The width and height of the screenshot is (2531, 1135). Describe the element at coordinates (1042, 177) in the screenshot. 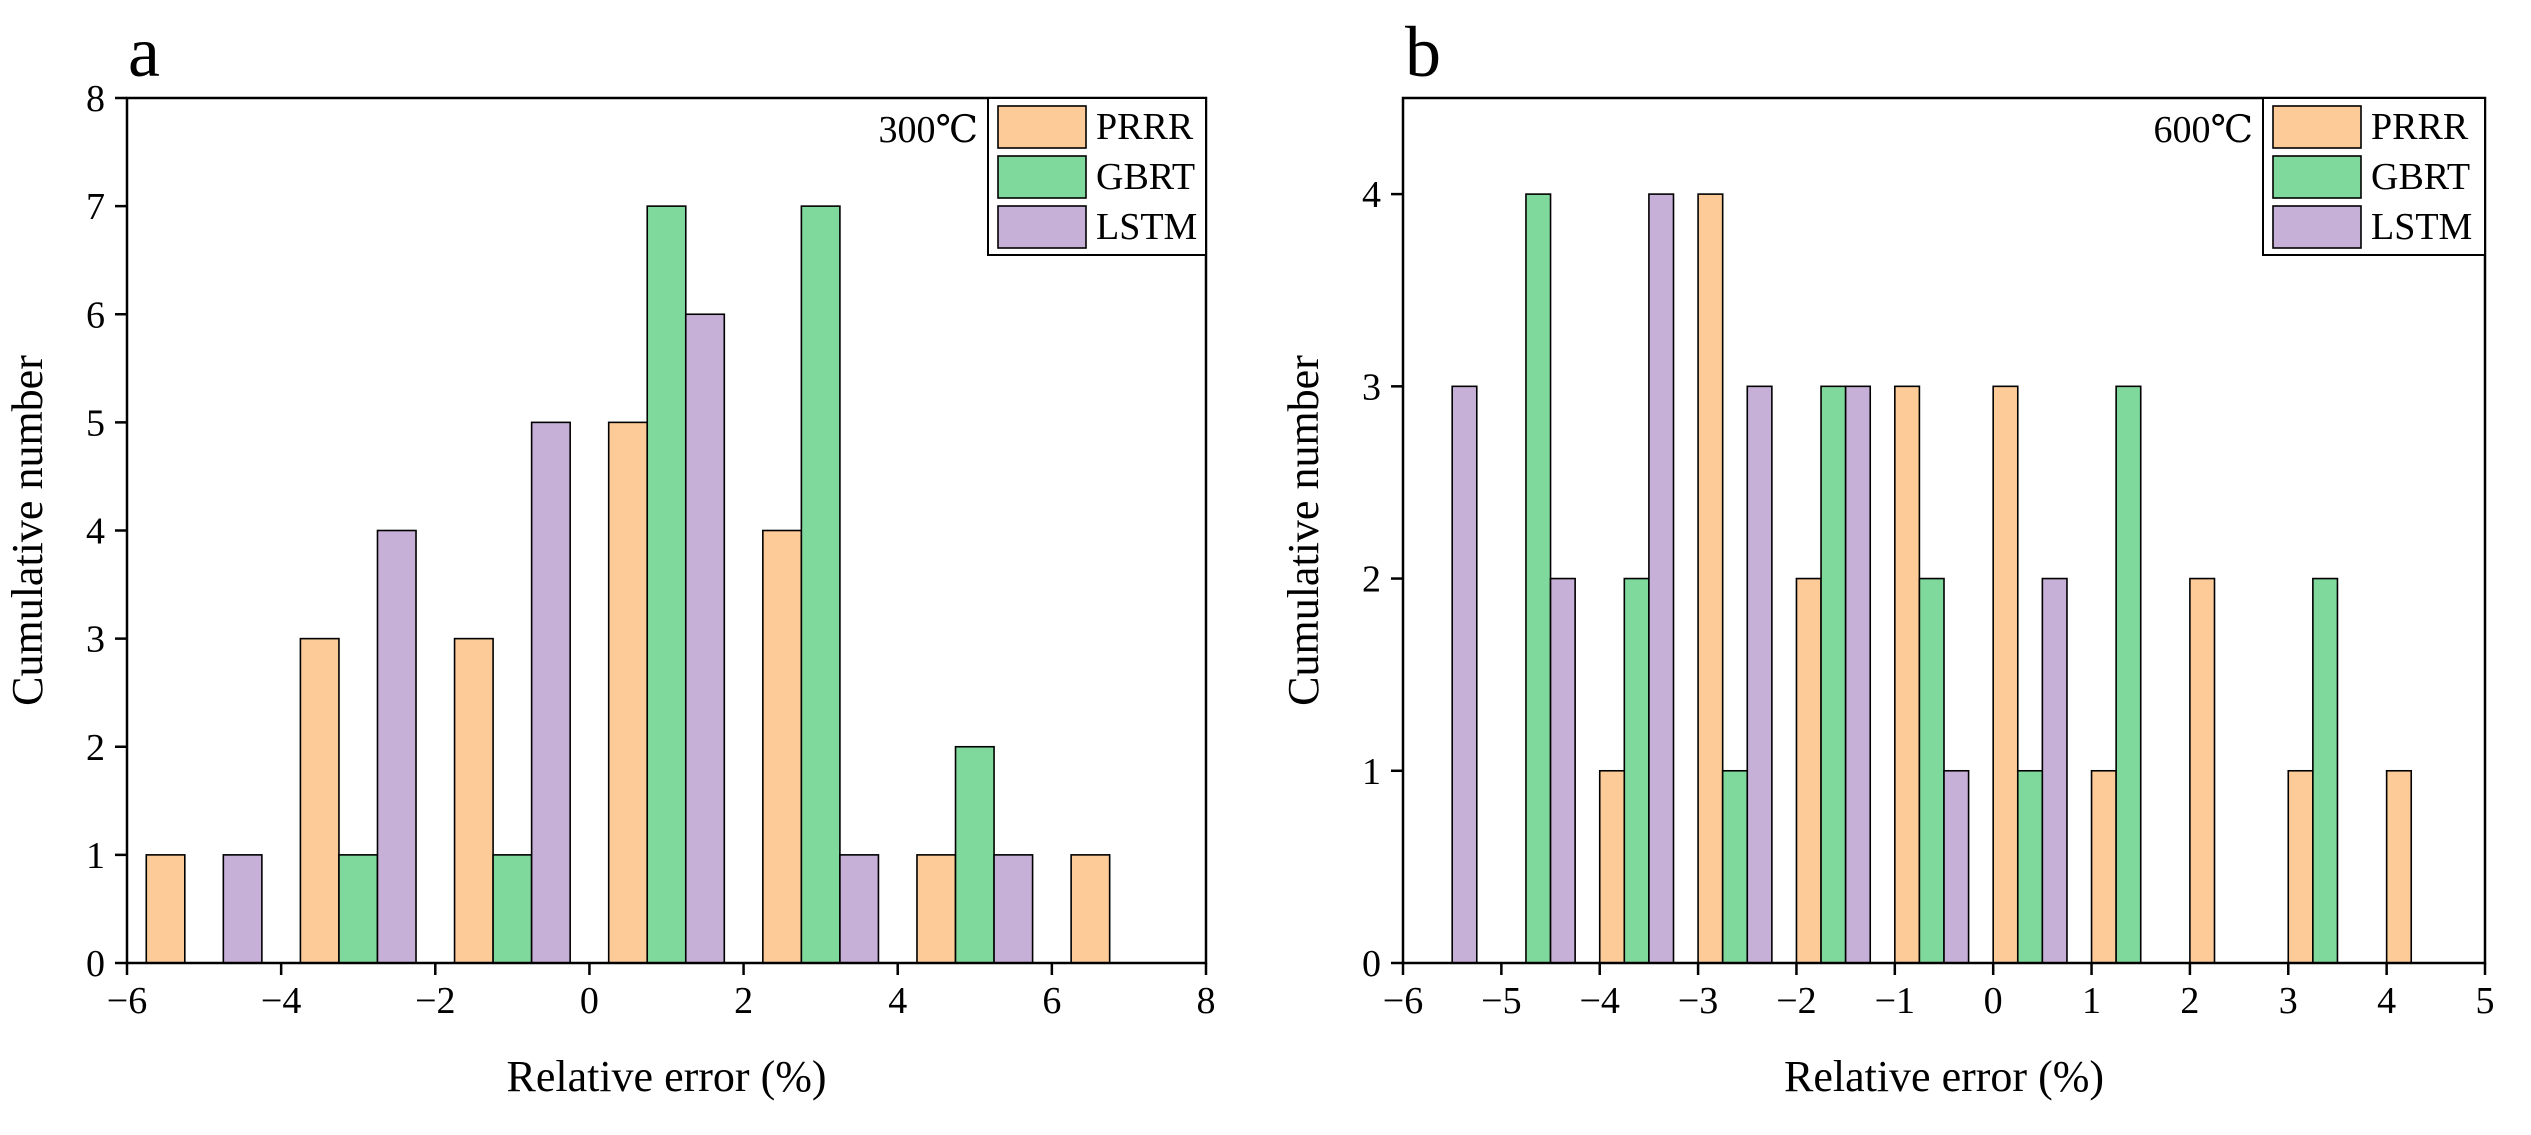

I see `panel-a-legend-swatch-gbrt` at that location.